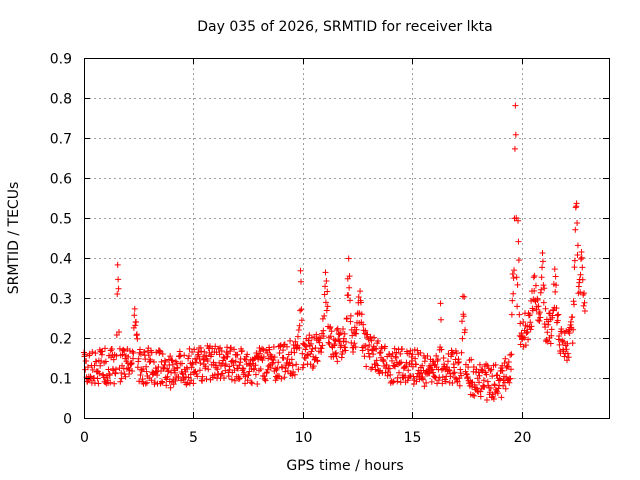 This screenshot has height=480, width=640. What do you see at coordinates (344, 466) in the screenshot?
I see `x-axis-label: GPS time / hours` at bounding box center [344, 466].